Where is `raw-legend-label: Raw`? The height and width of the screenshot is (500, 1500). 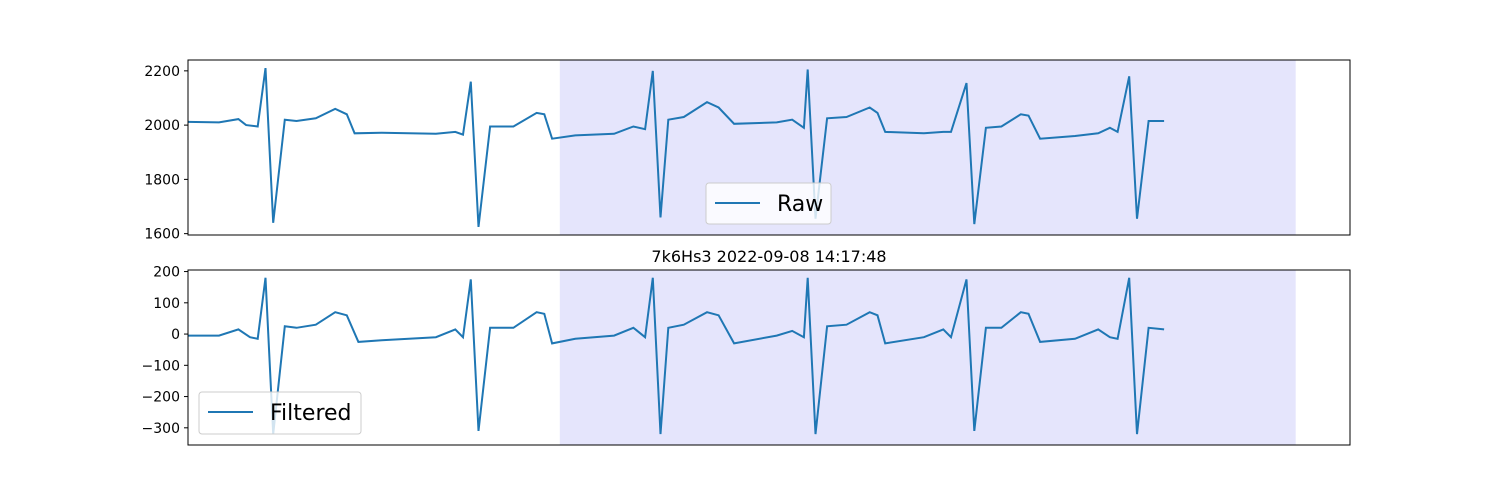 raw-legend-label: Raw is located at coordinates (800, 204).